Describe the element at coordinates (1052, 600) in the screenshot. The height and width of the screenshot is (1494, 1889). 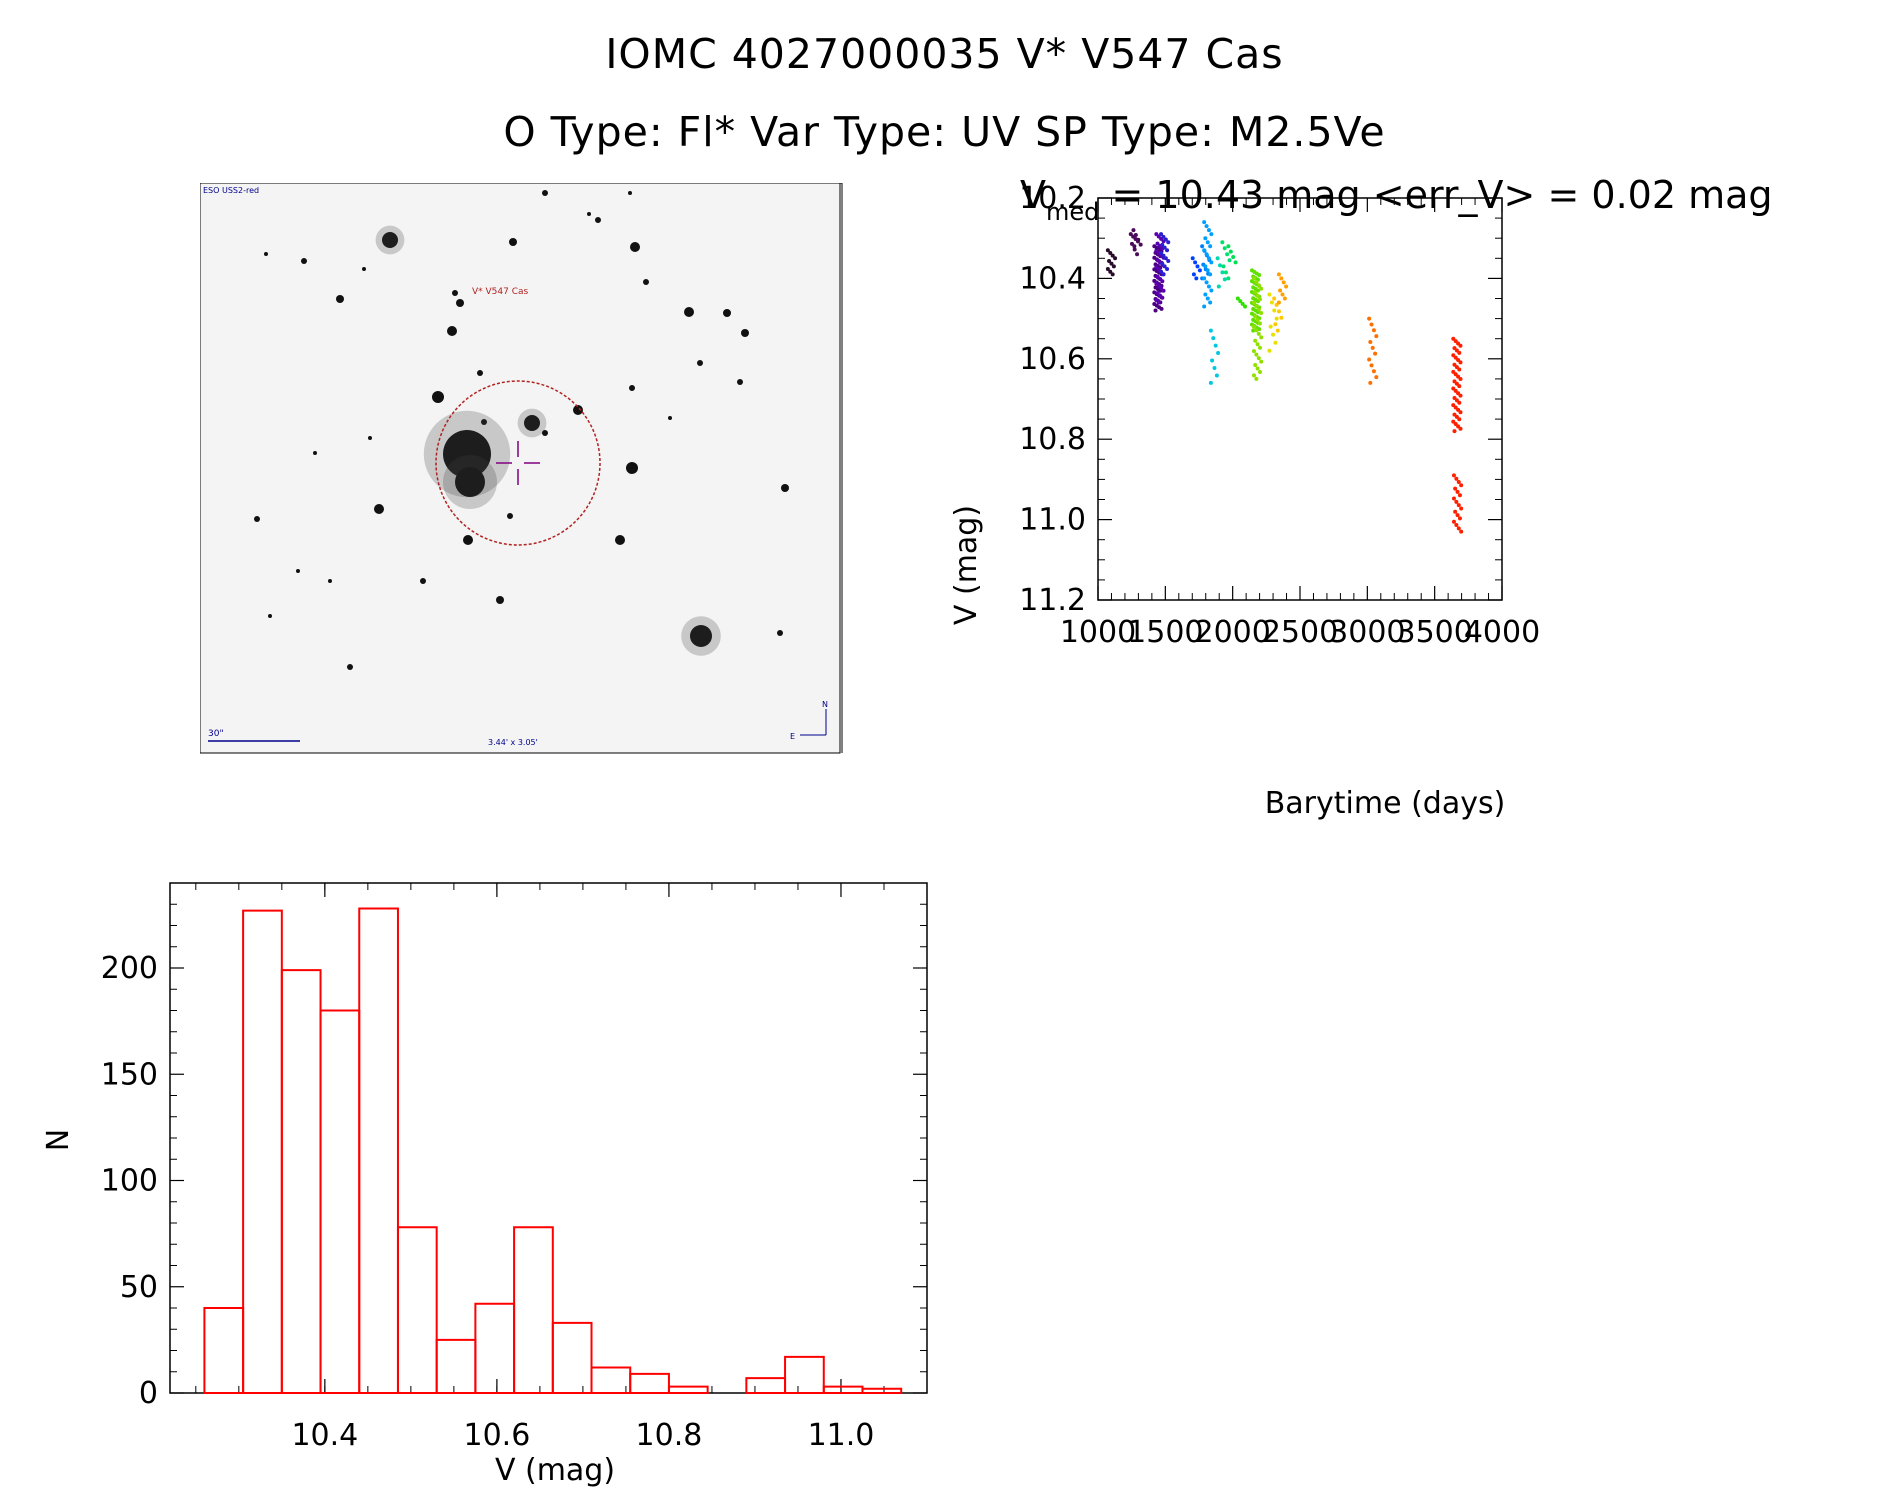
I see `y-tick-label: 11.2` at that location.